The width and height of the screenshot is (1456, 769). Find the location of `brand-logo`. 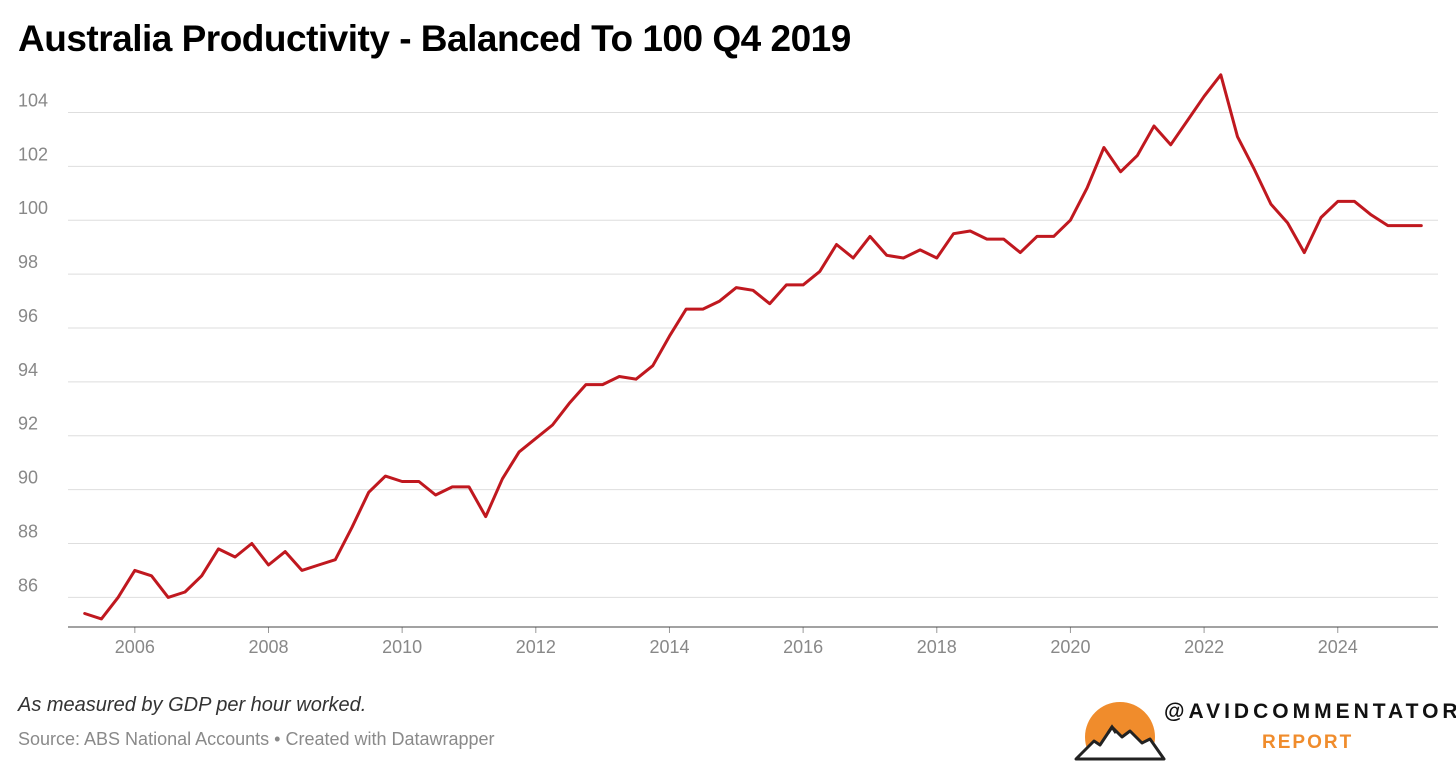

brand-logo is located at coordinates (1122, 732).